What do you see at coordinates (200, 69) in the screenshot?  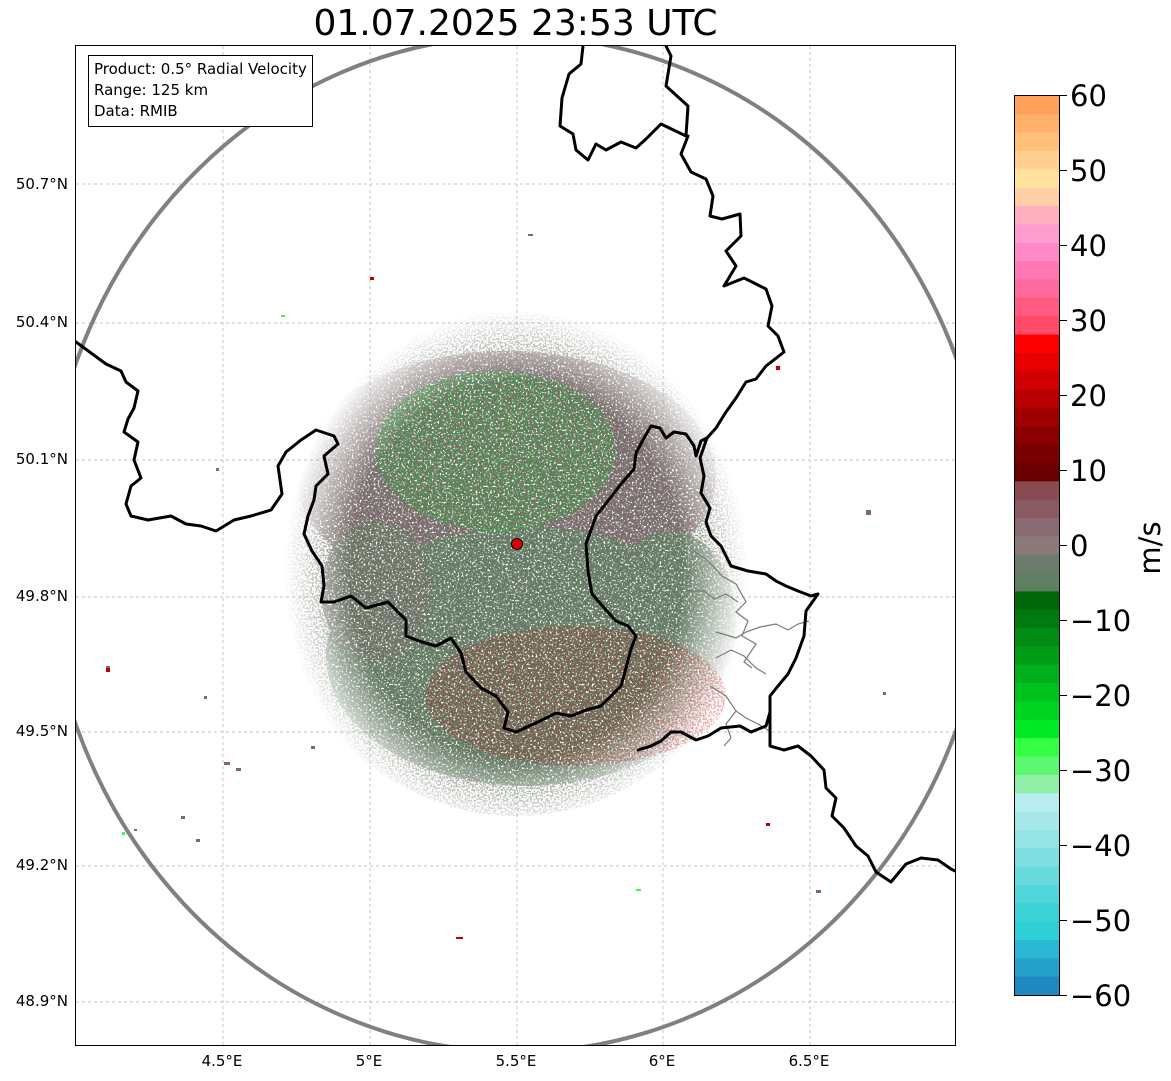 I see `product-info-product: Product: 0.5° Radial Velocity` at bounding box center [200, 69].